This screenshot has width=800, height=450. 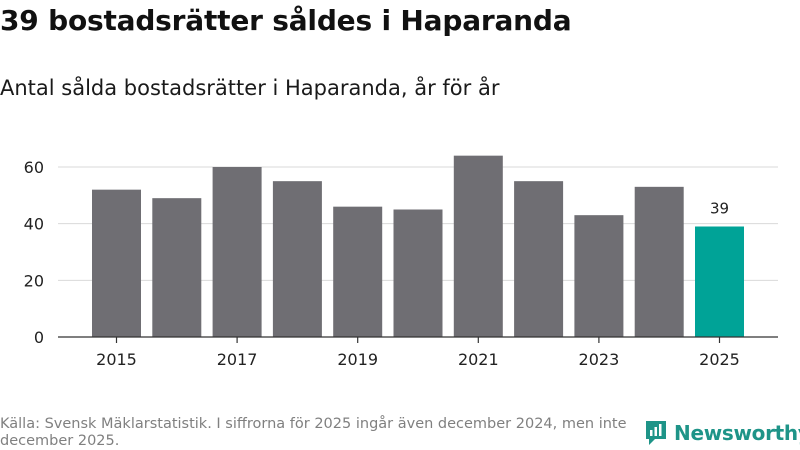 What do you see at coordinates (418, 352) in the screenshot?
I see `x-axis: 2015 2017 2019 2021 2023 2025` at bounding box center [418, 352].